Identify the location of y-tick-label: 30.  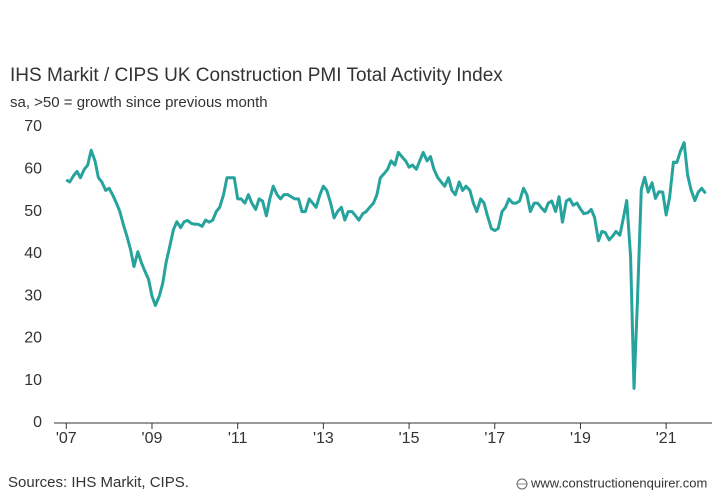
(33, 295).